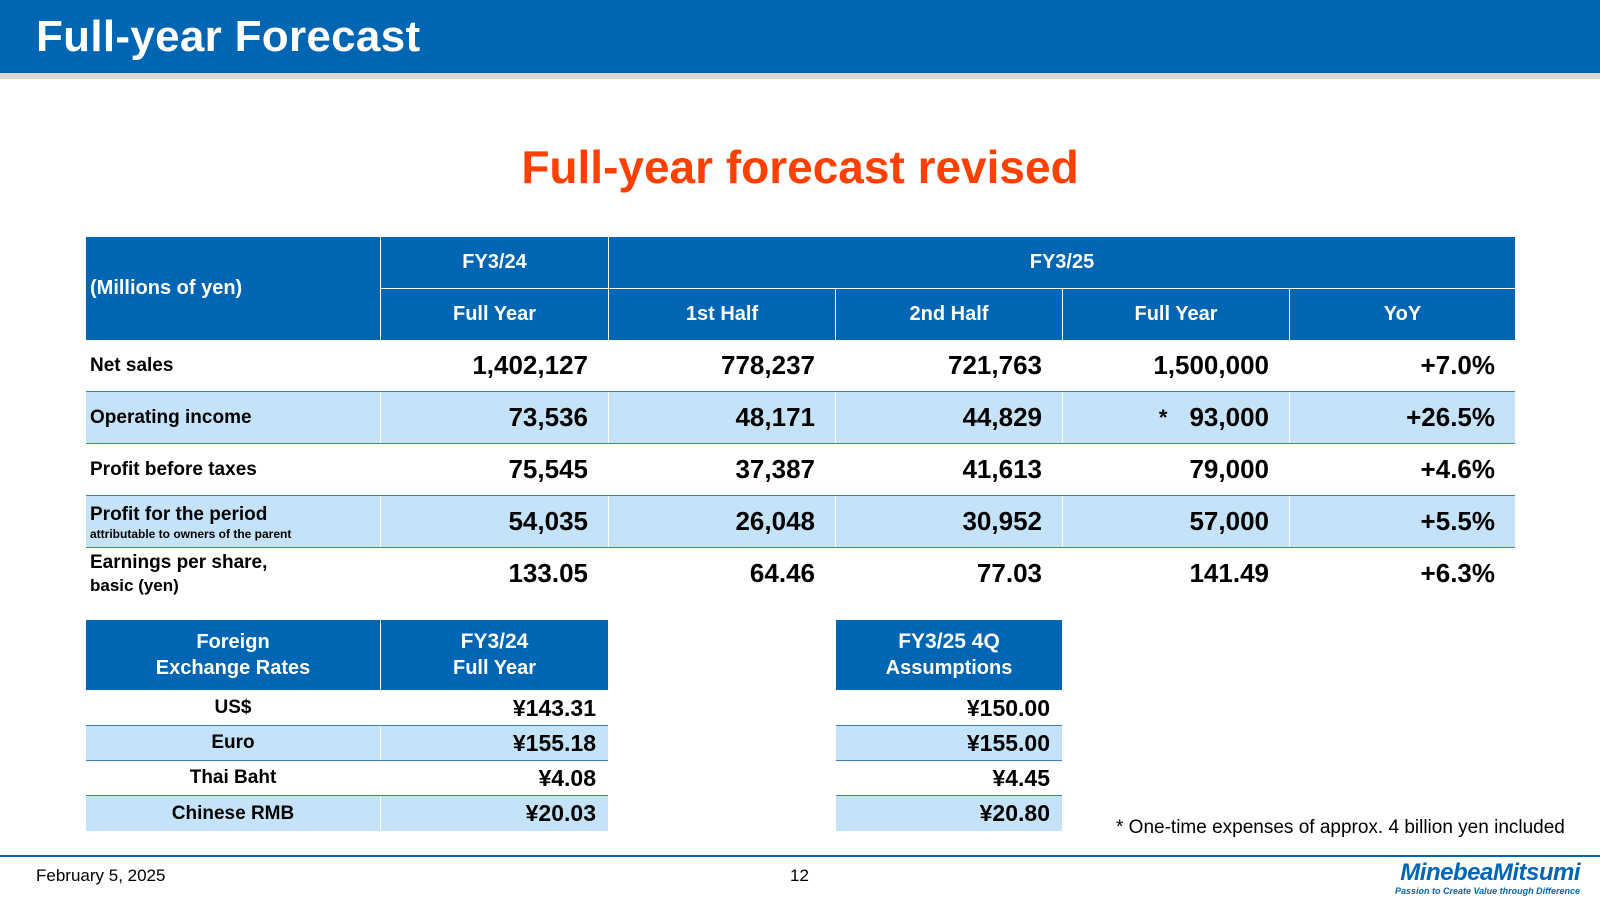 The height and width of the screenshot is (900, 1600). I want to click on fx-header-fy24: FY3/24 Full Year, so click(494, 655).